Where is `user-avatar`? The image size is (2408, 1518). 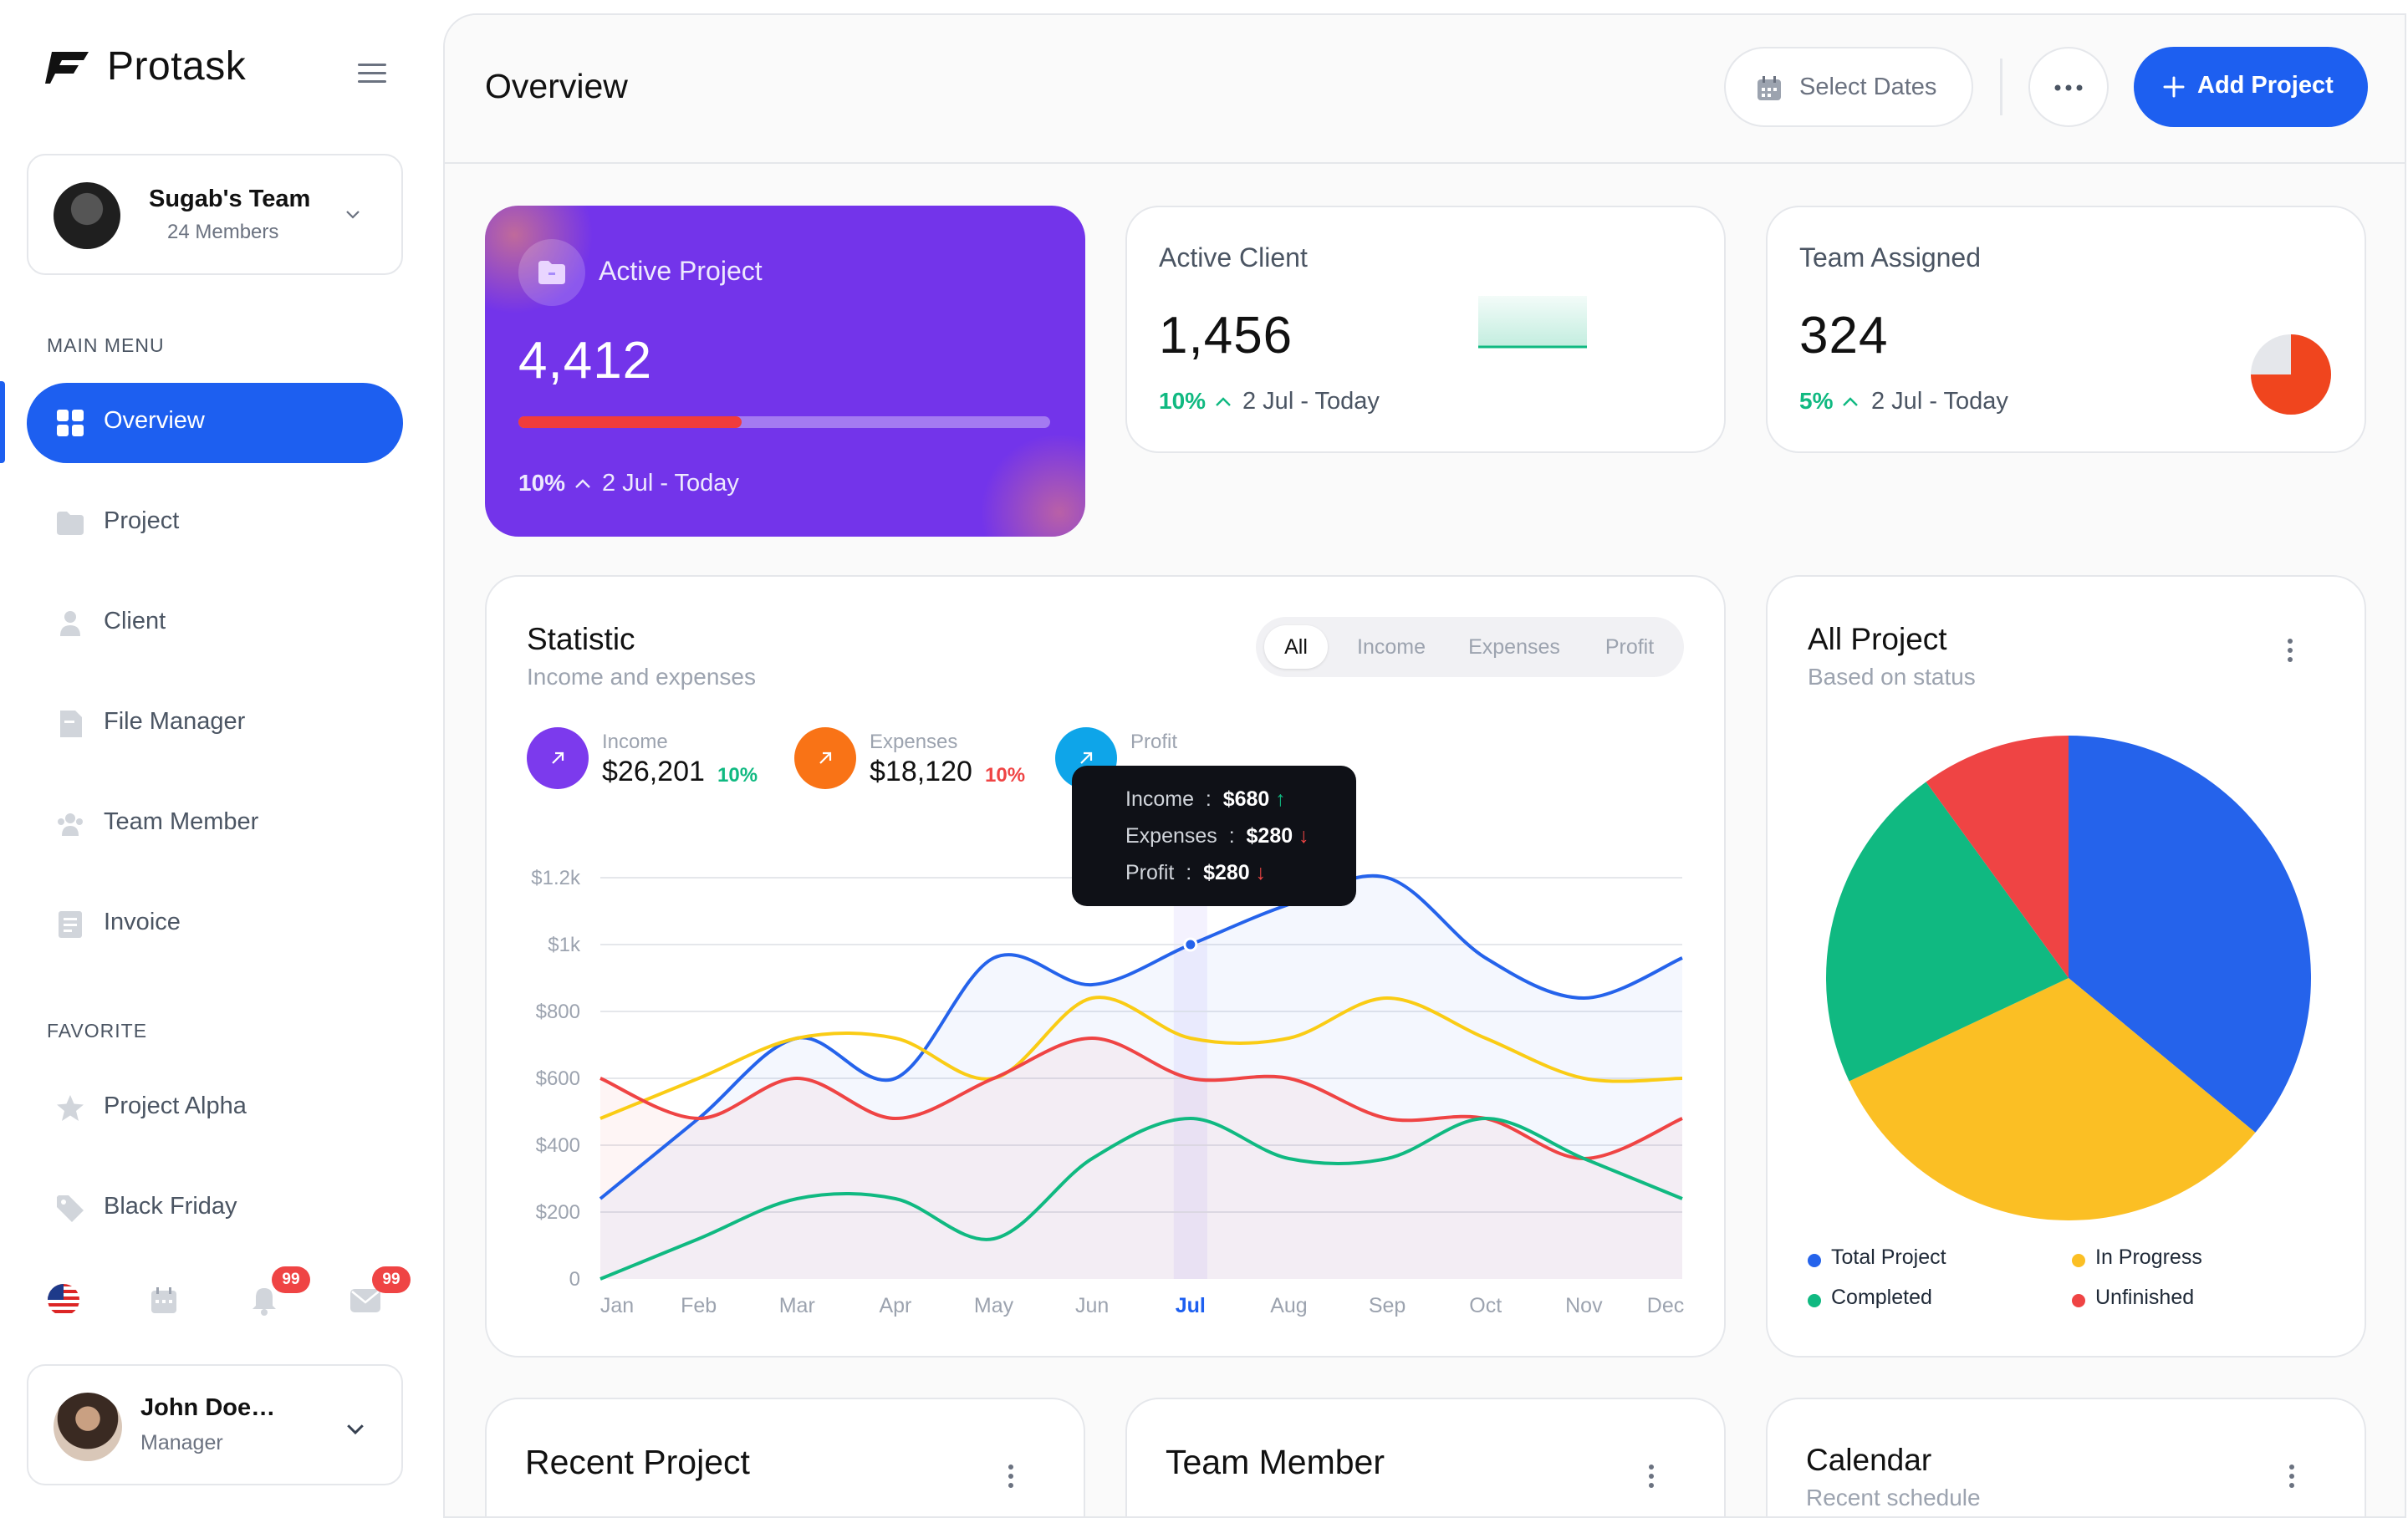
user-avatar is located at coordinates (88, 1427).